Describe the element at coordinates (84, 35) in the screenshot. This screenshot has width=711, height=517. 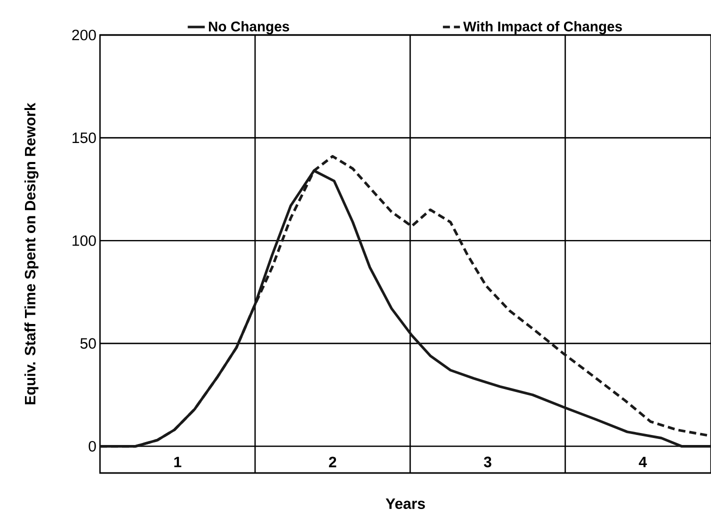
I see `y-tick-label: 200` at that location.